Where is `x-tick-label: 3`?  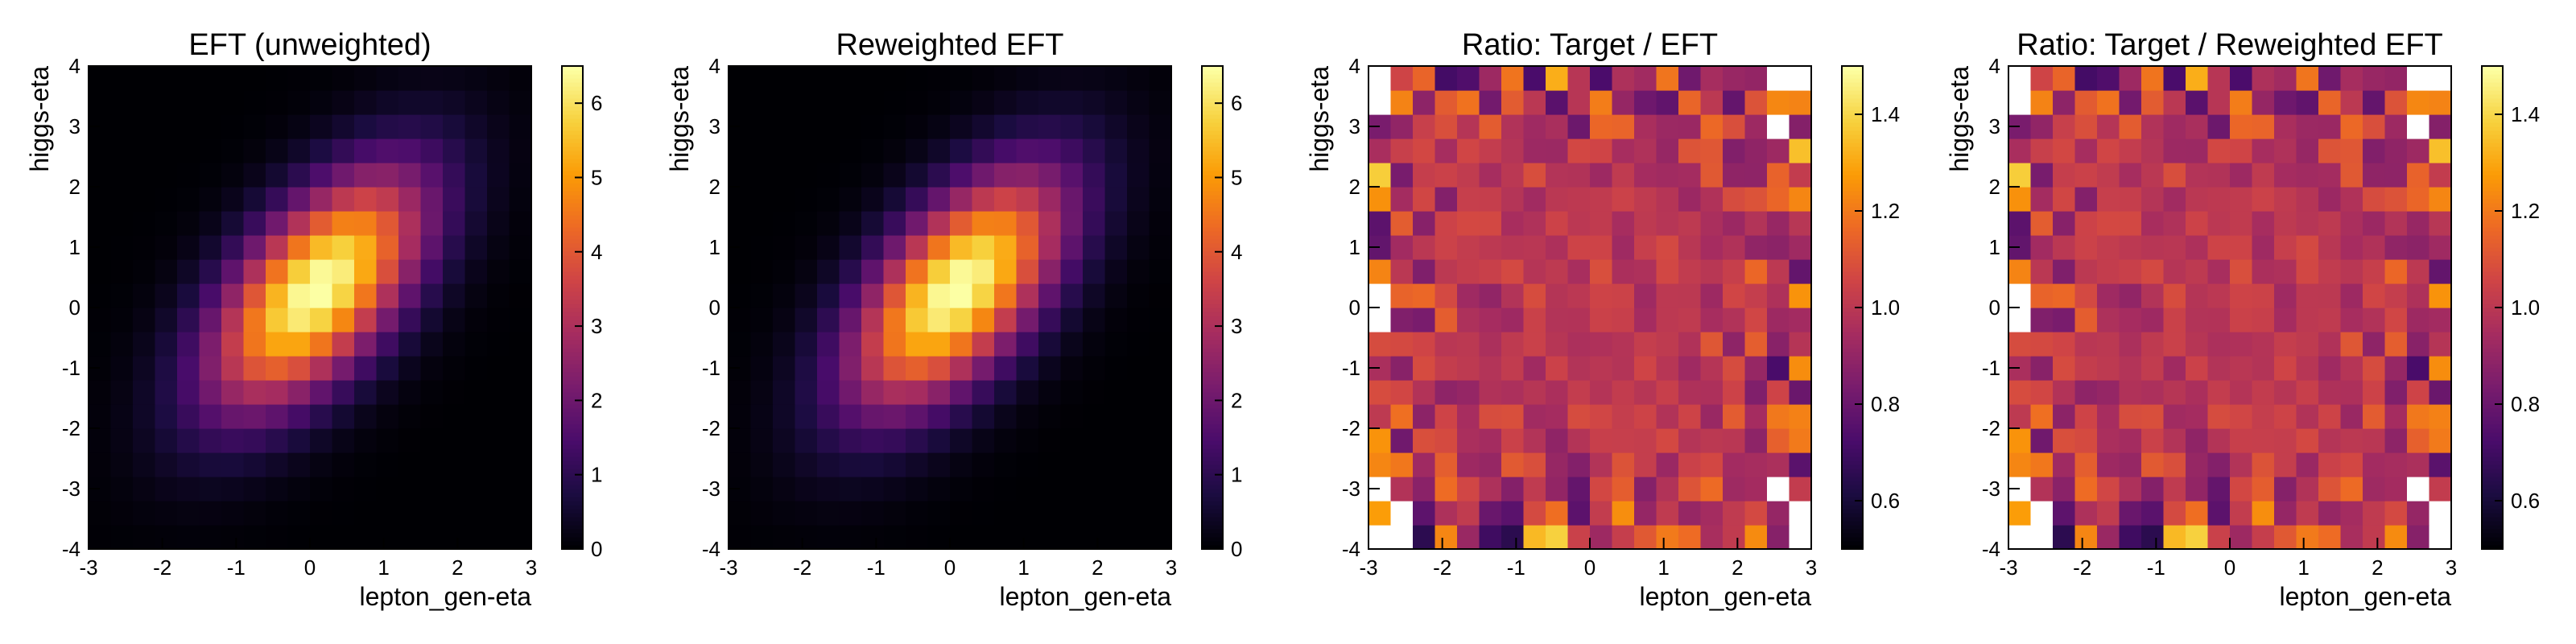 x-tick-label: 3 is located at coordinates (2451, 567).